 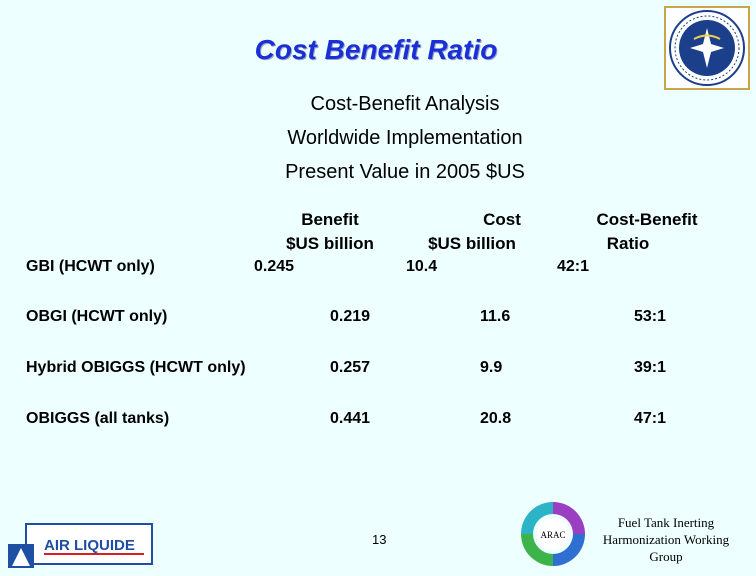 I want to click on page-title: Cost Benefit Ratio, so click(x=376, y=49).